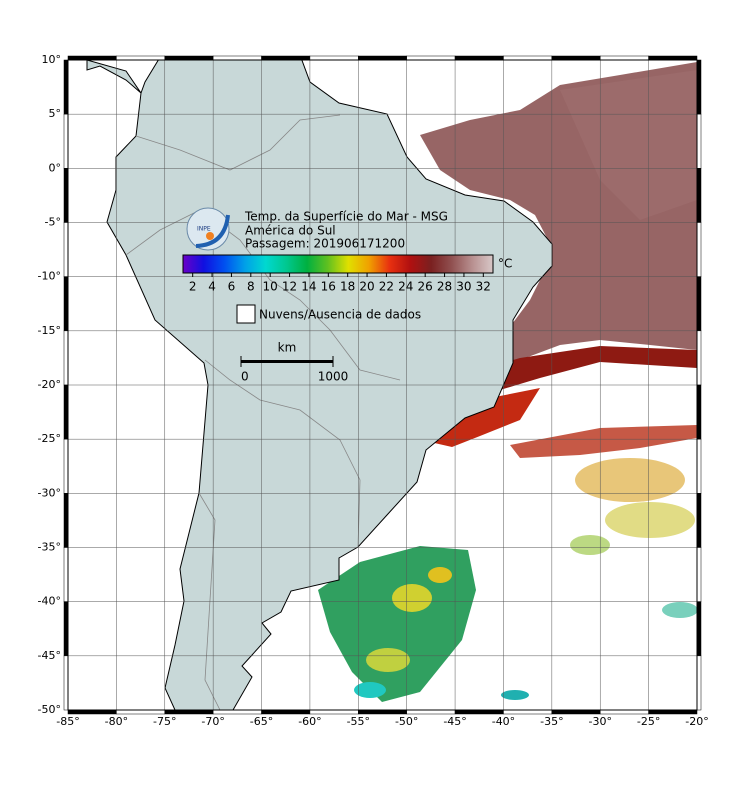  I want to click on colorbar-label: 32, so click(483, 287).